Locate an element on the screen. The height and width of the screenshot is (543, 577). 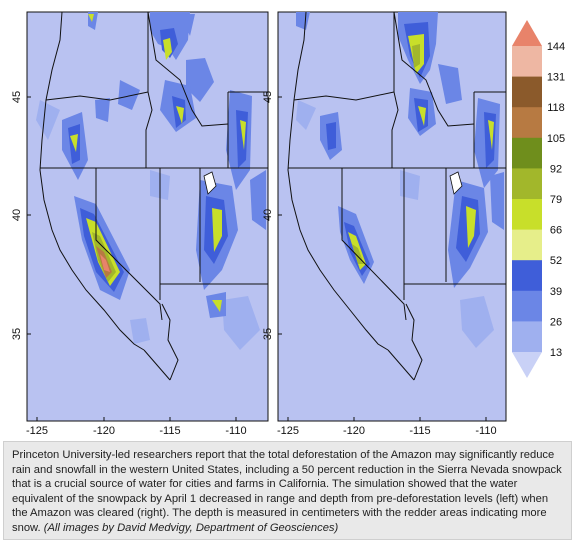
colorbar-bottom-arrow is located at coordinates (527, 365).